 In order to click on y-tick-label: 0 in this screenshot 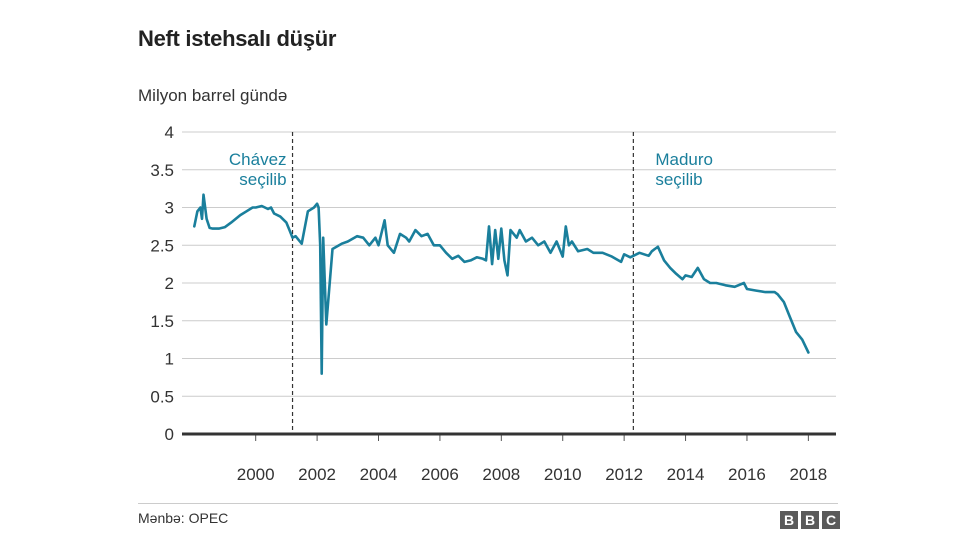, I will do `click(169, 434)`.